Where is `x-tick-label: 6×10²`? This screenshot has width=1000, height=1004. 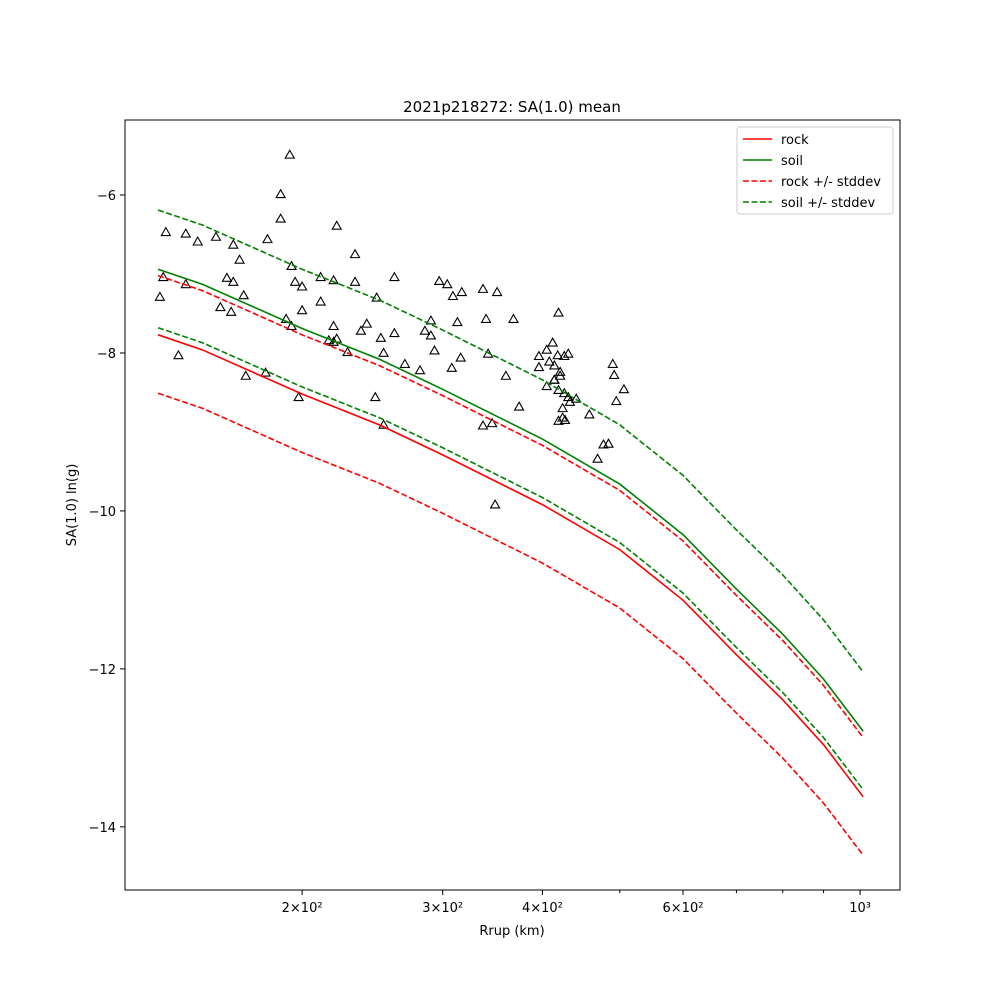 x-tick-label: 6×10² is located at coordinates (683, 908).